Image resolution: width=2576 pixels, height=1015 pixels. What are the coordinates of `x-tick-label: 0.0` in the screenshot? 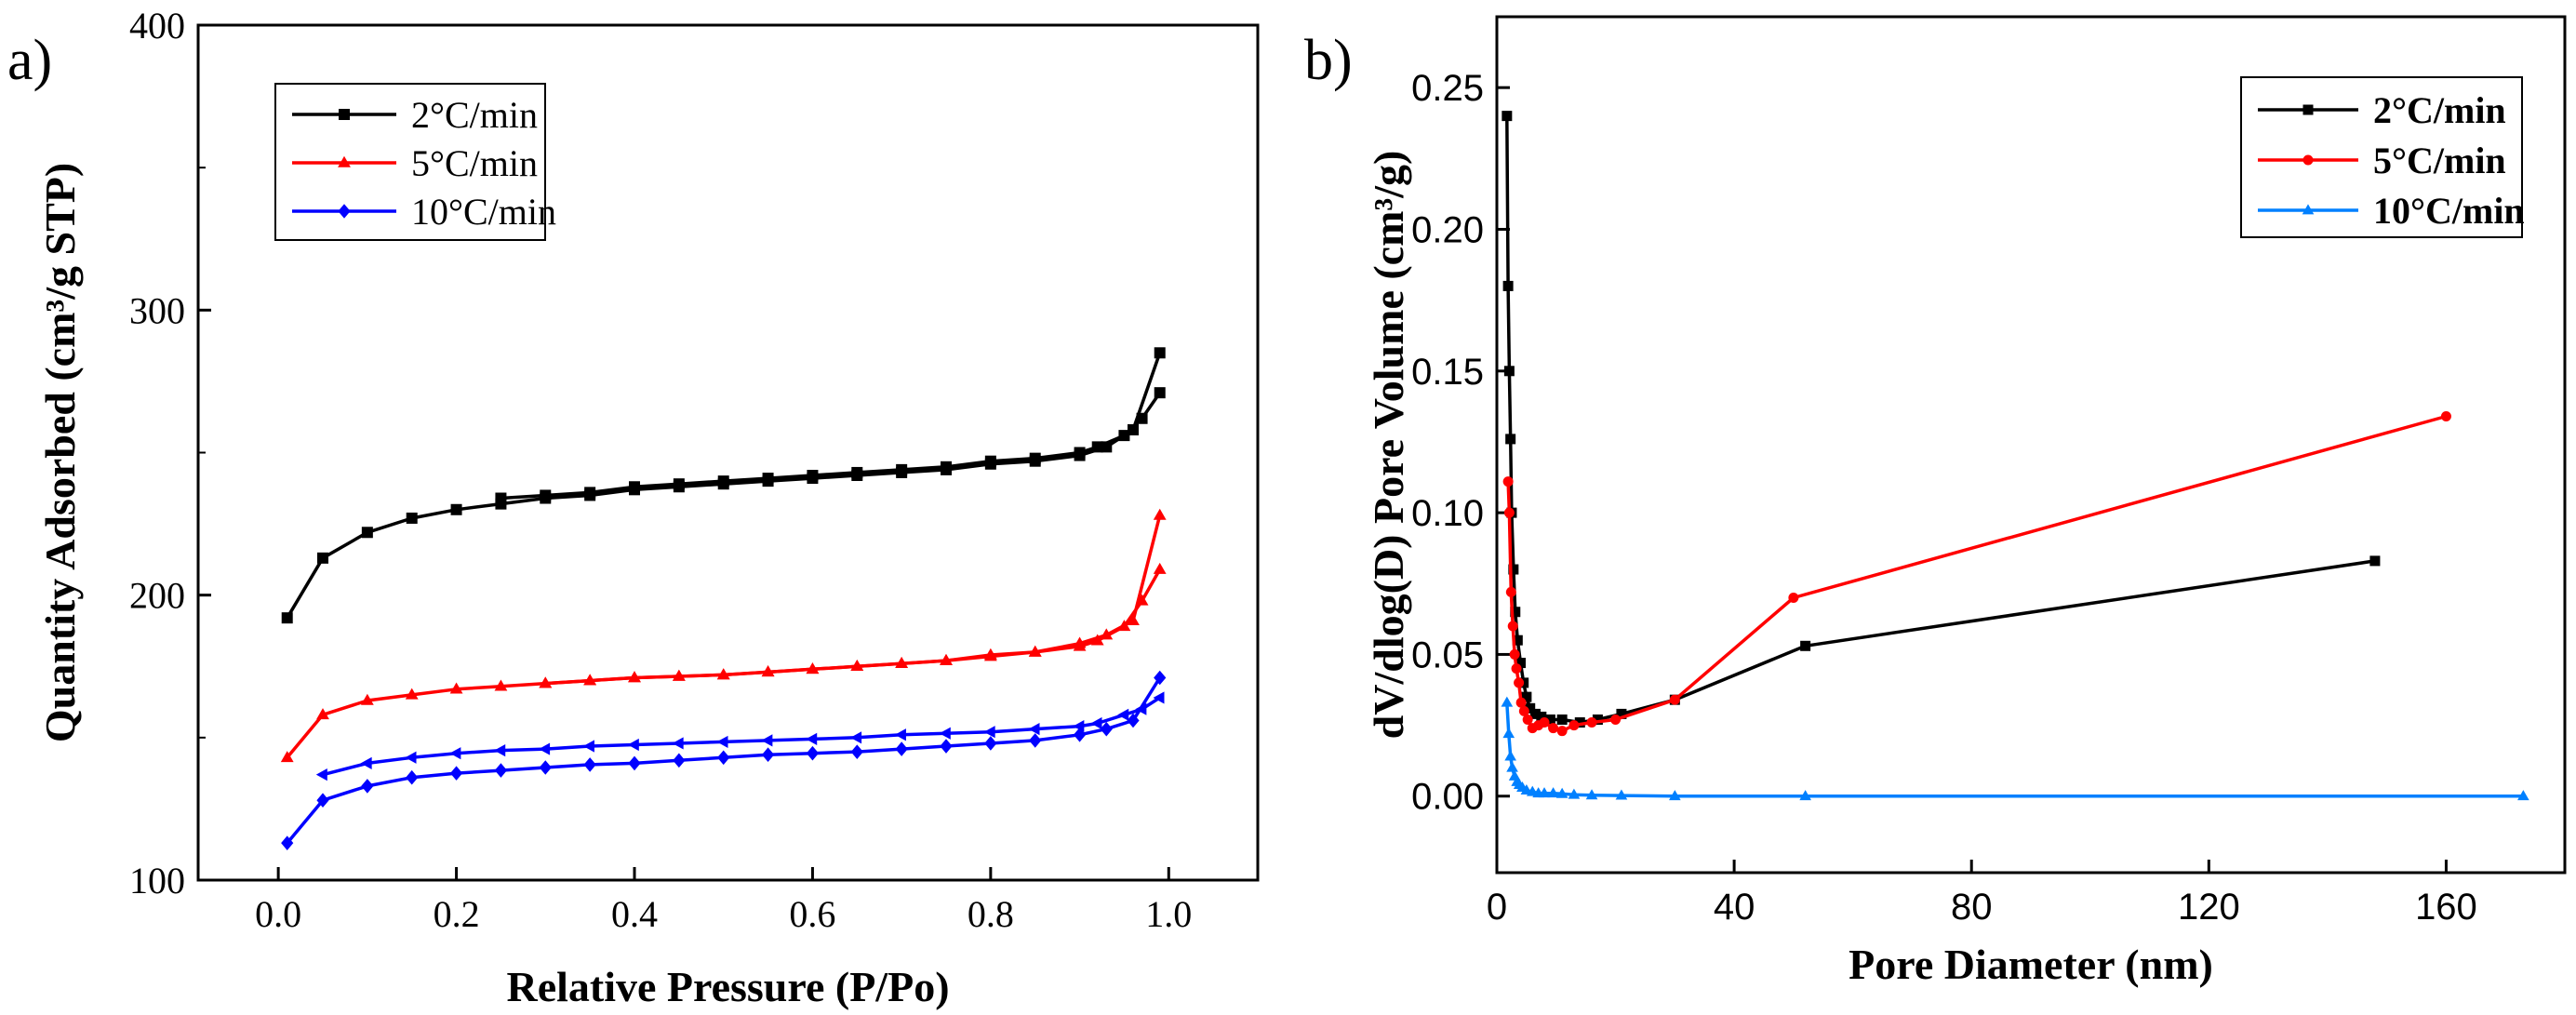 It's located at (278, 914).